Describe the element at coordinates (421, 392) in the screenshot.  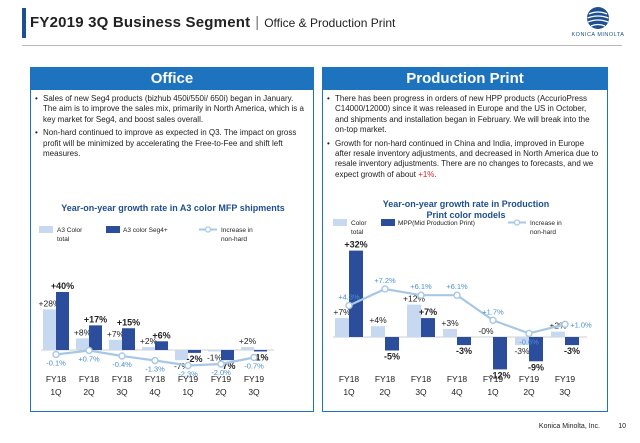
I see `category-label: 3Q` at that location.